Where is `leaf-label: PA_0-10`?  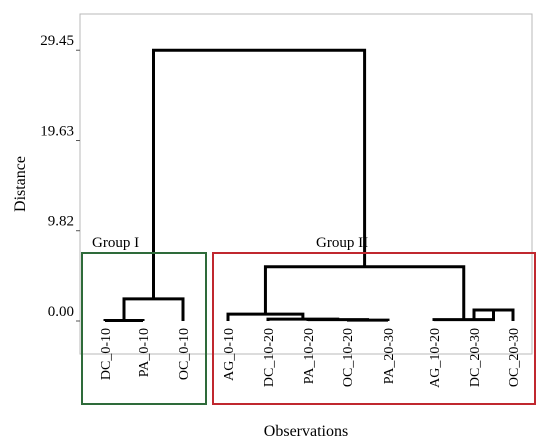
leaf-label: PA_0-10 is located at coordinates (144, 352).